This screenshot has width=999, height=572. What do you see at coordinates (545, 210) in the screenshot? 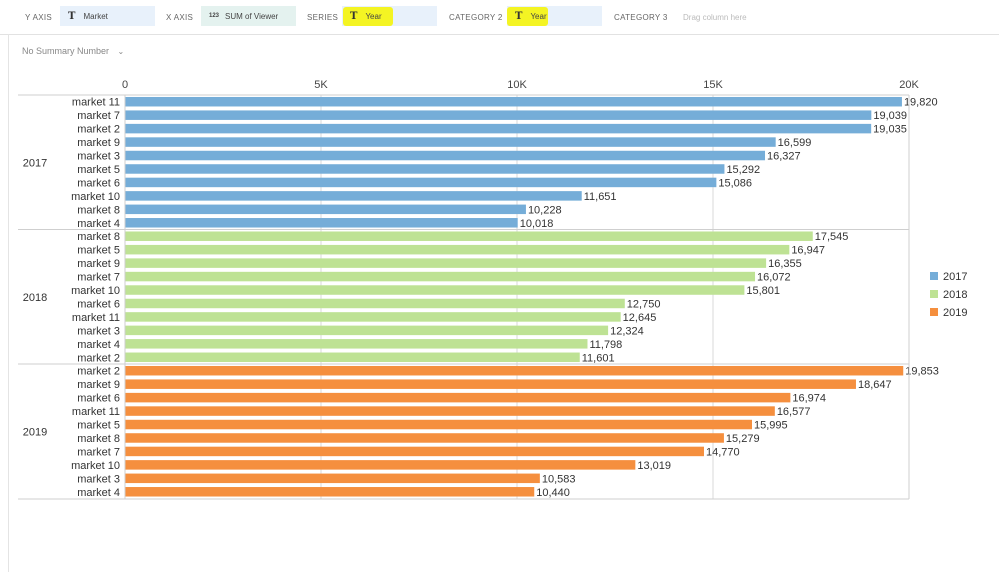
I see `data-label: 10,228` at bounding box center [545, 210].